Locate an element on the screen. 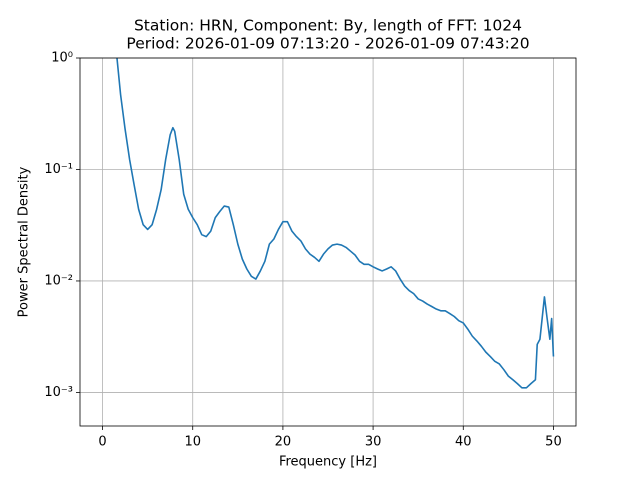 This screenshot has height=480, width=640. x-axis-label: Frequency [Hz] is located at coordinates (328, 462).